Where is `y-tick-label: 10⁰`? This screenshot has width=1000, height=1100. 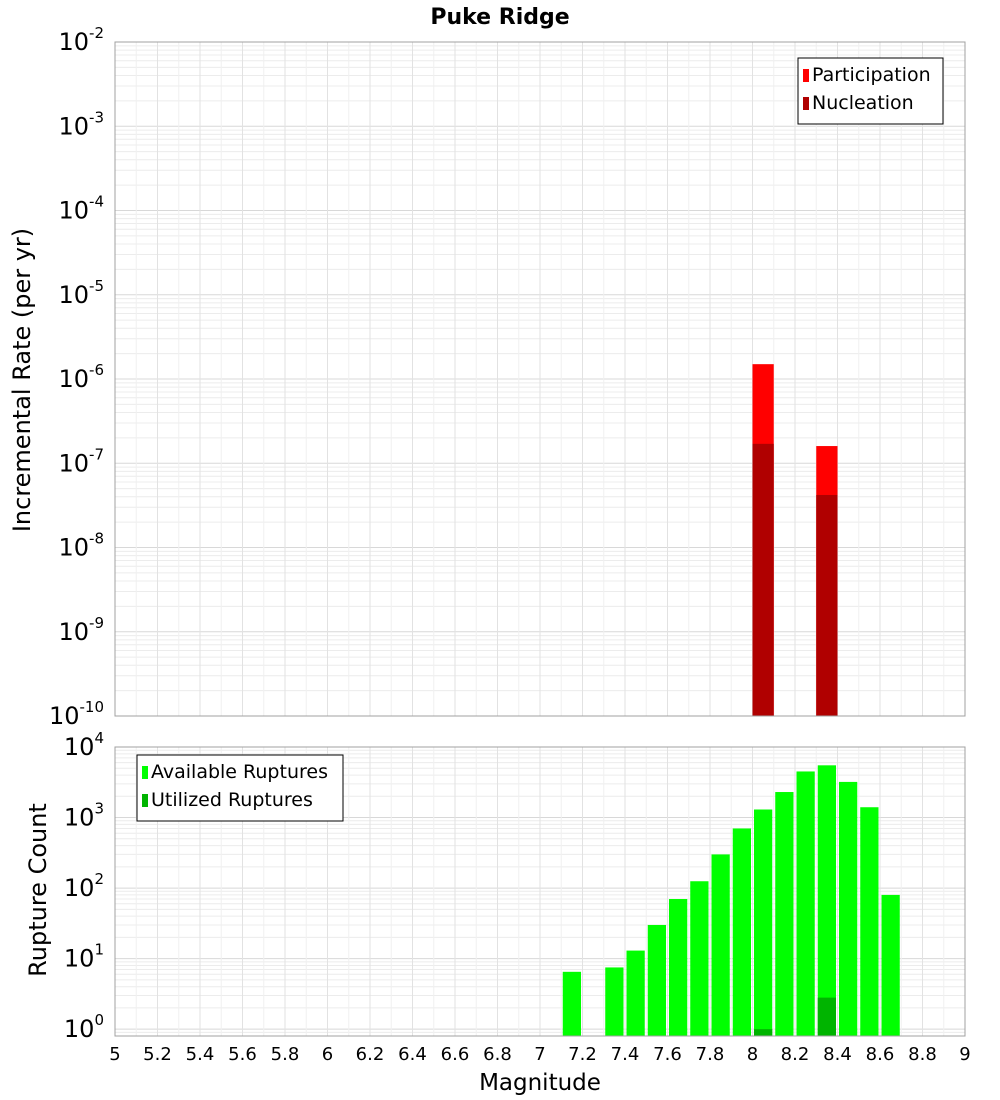 y-tick-label: 10⁰ is located at coordinates (84, 1027).